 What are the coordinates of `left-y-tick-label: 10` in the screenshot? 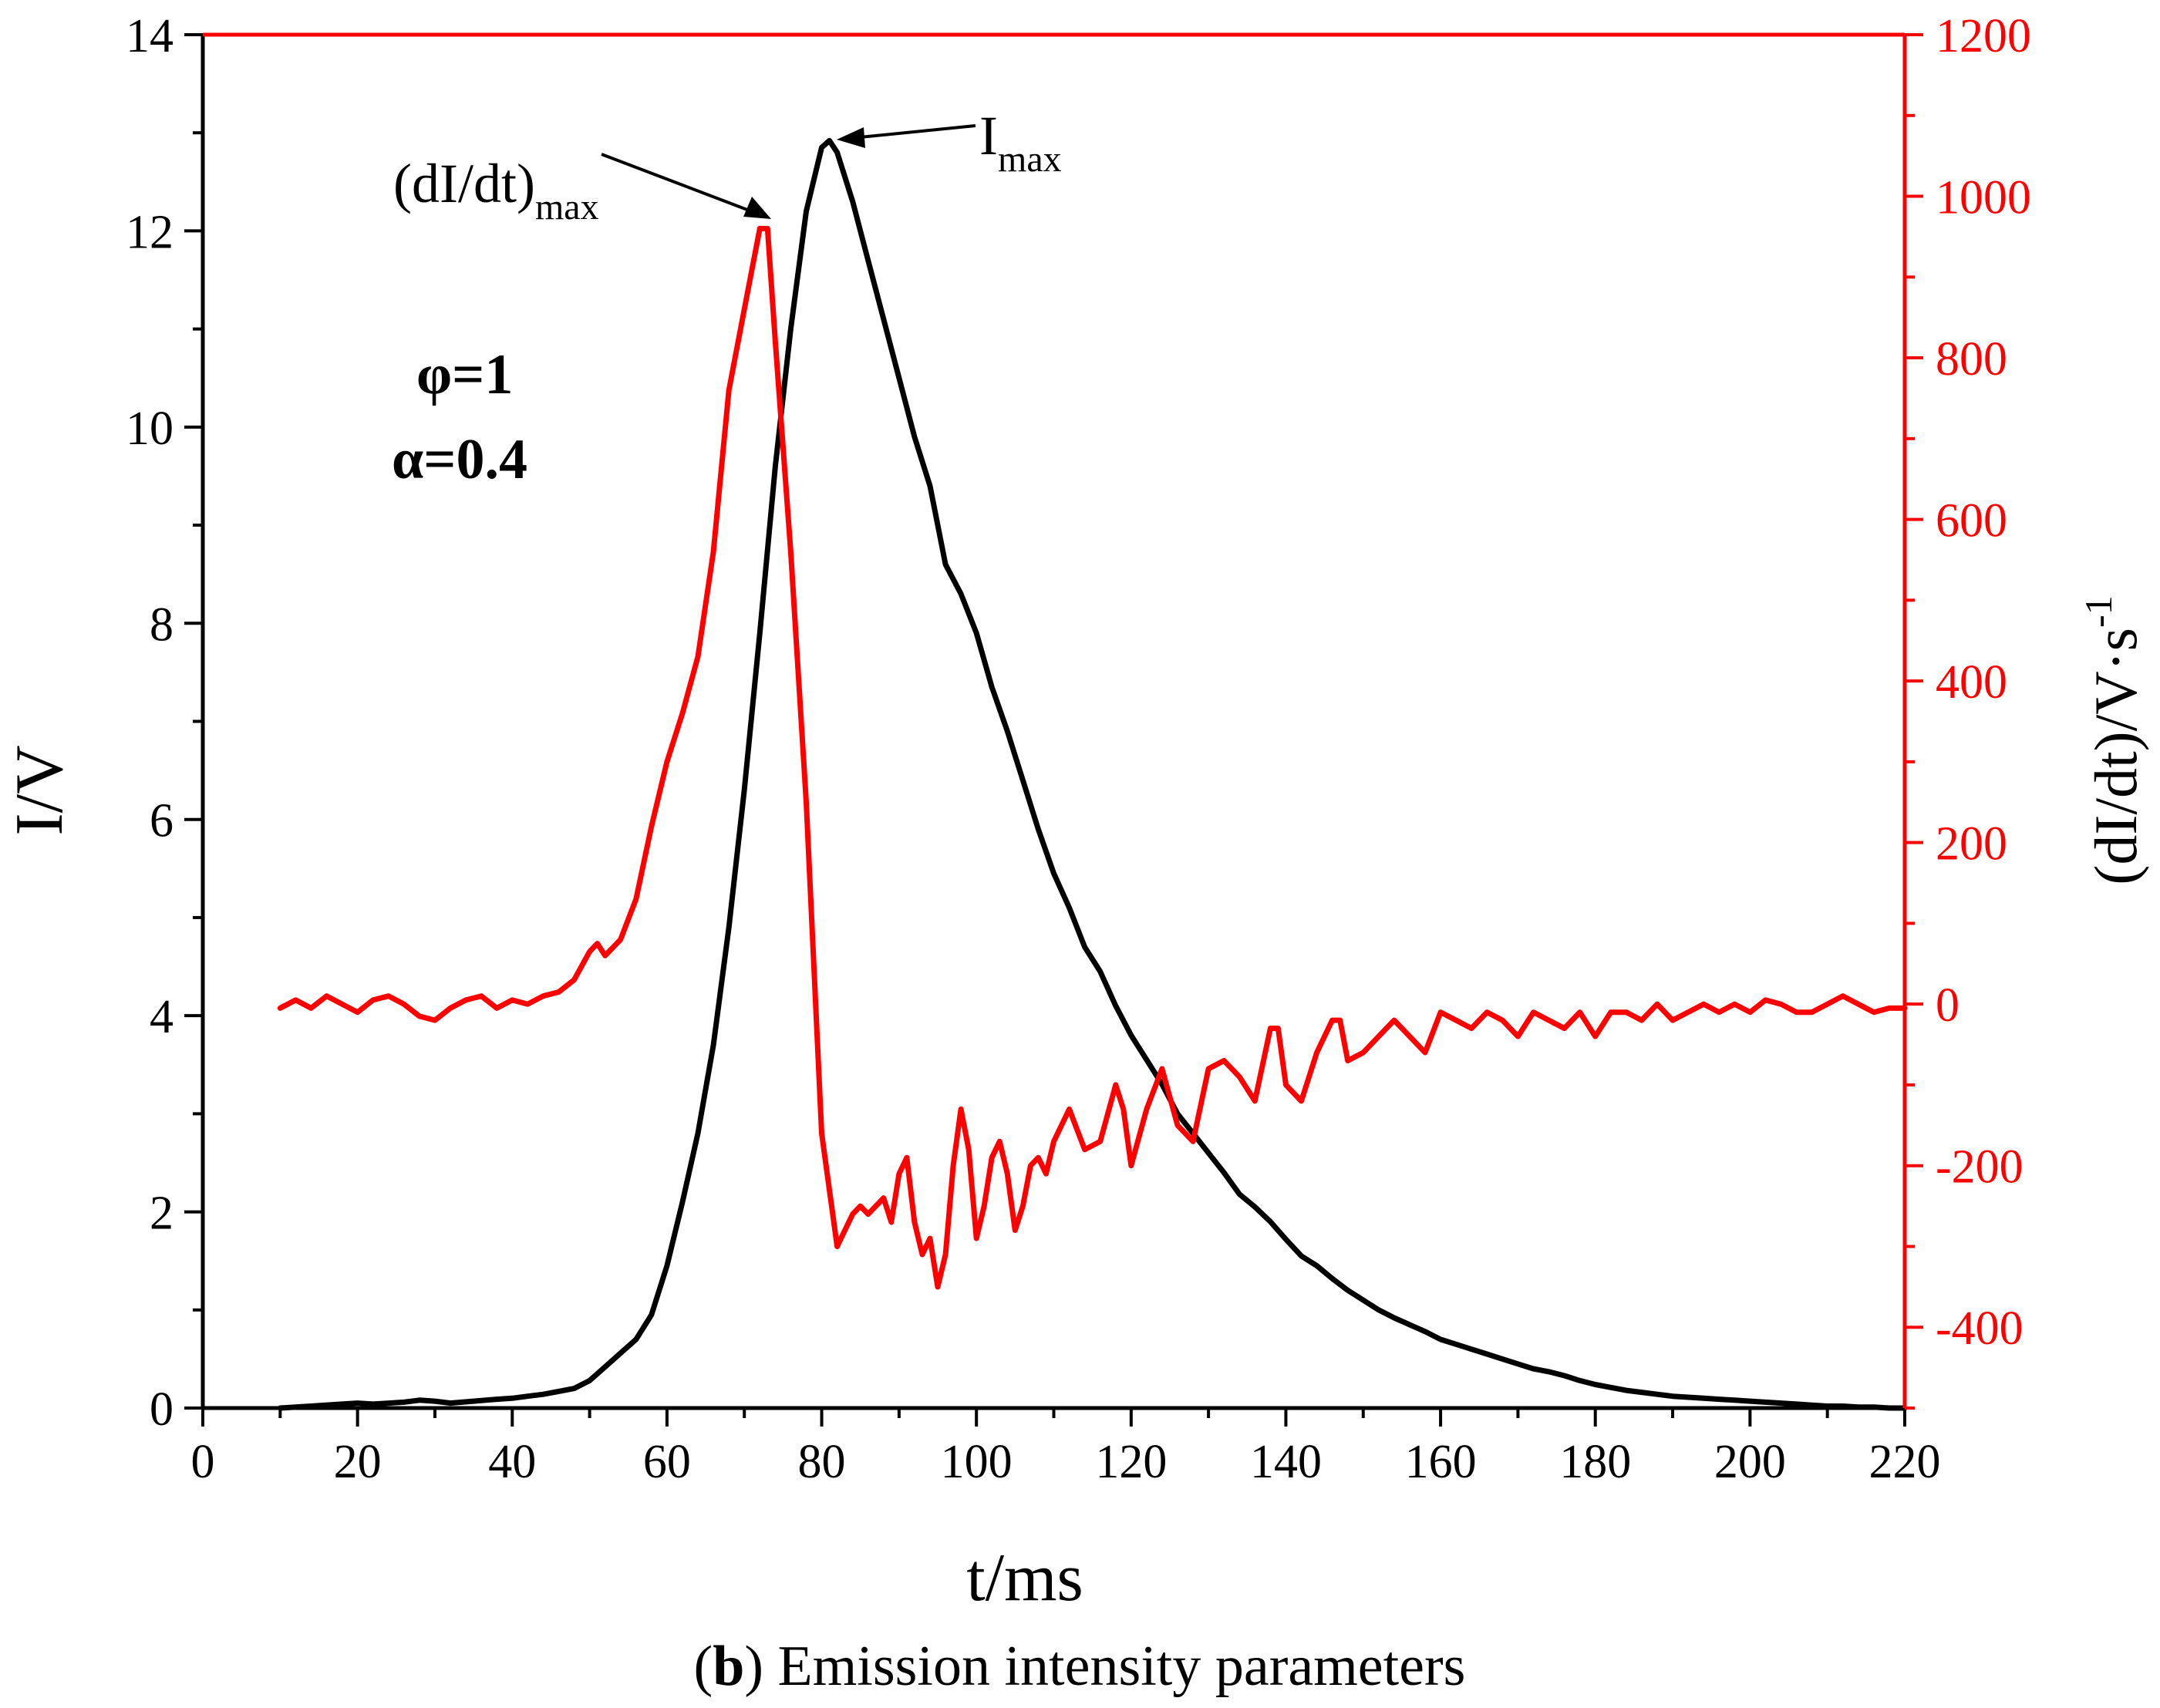 It's located at (150, 429).